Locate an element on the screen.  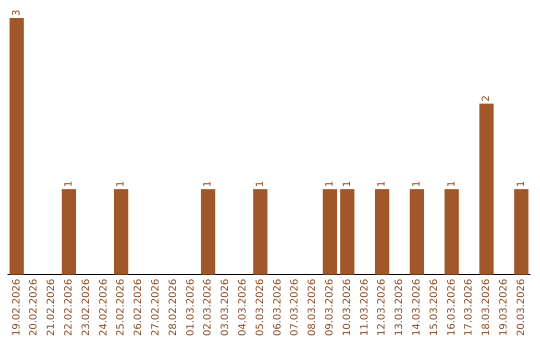
x-tick-label: 27.02.2026 is located at coordinates (156, 307).